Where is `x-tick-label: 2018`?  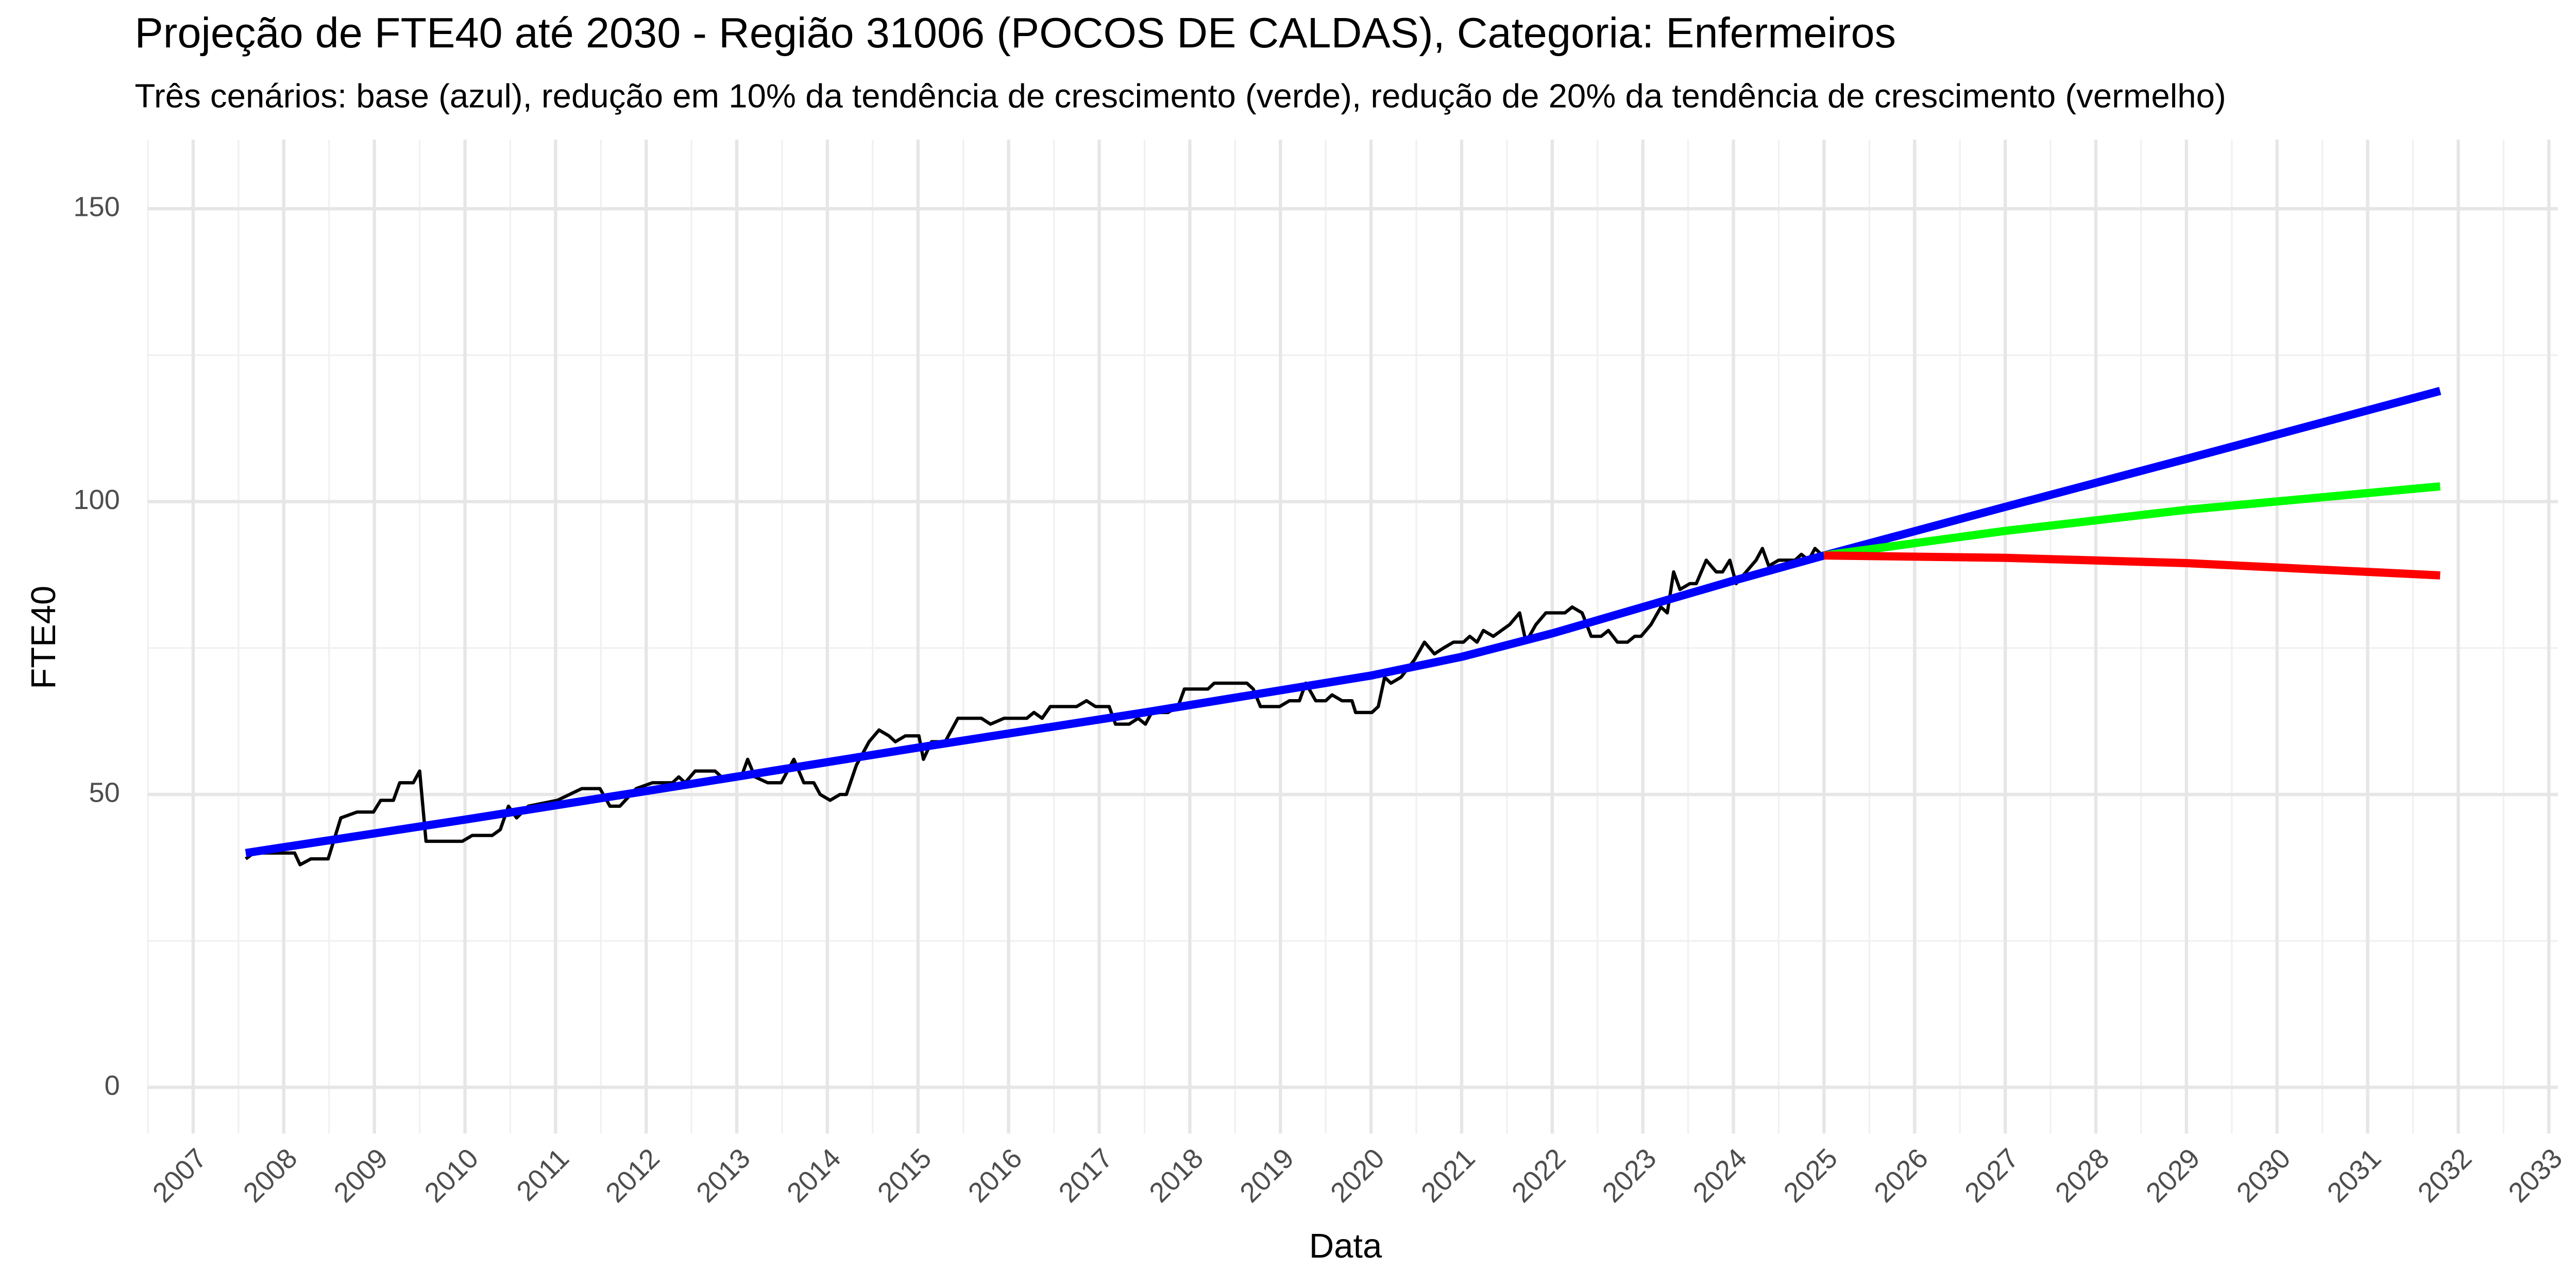 x-tick-label: 2018 is located at coordinates (1176, 1176).